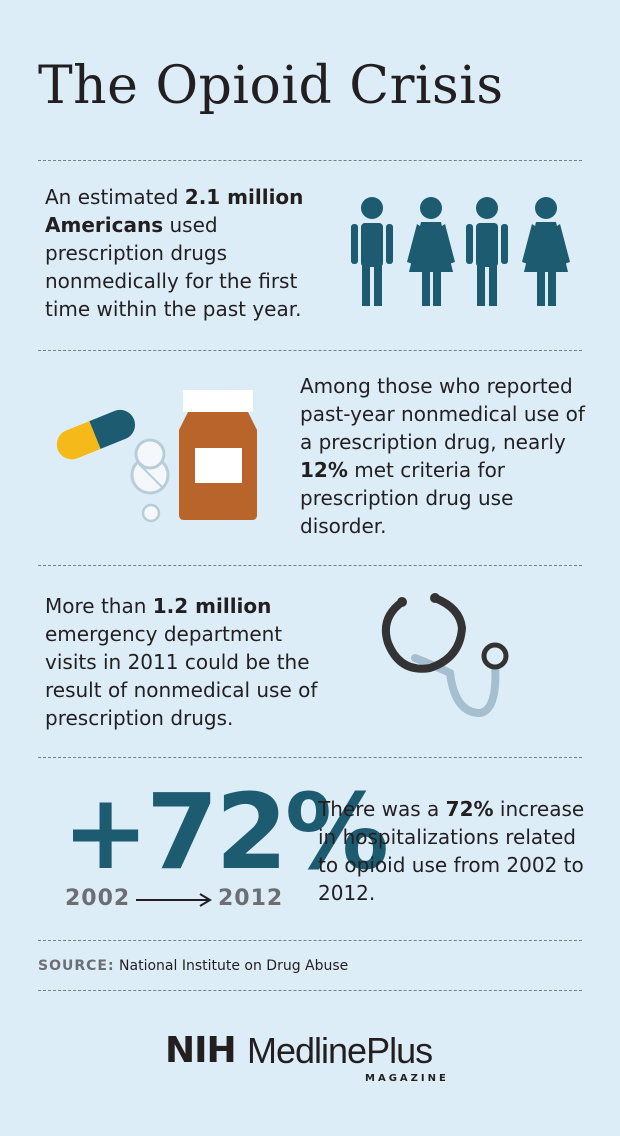 The width and height of the screenshot is (620, 1136). What do you see at coordinates (212, 606) in the screenshot?
I see `highlight: 1.2 million` at bounding box center [212, 606].